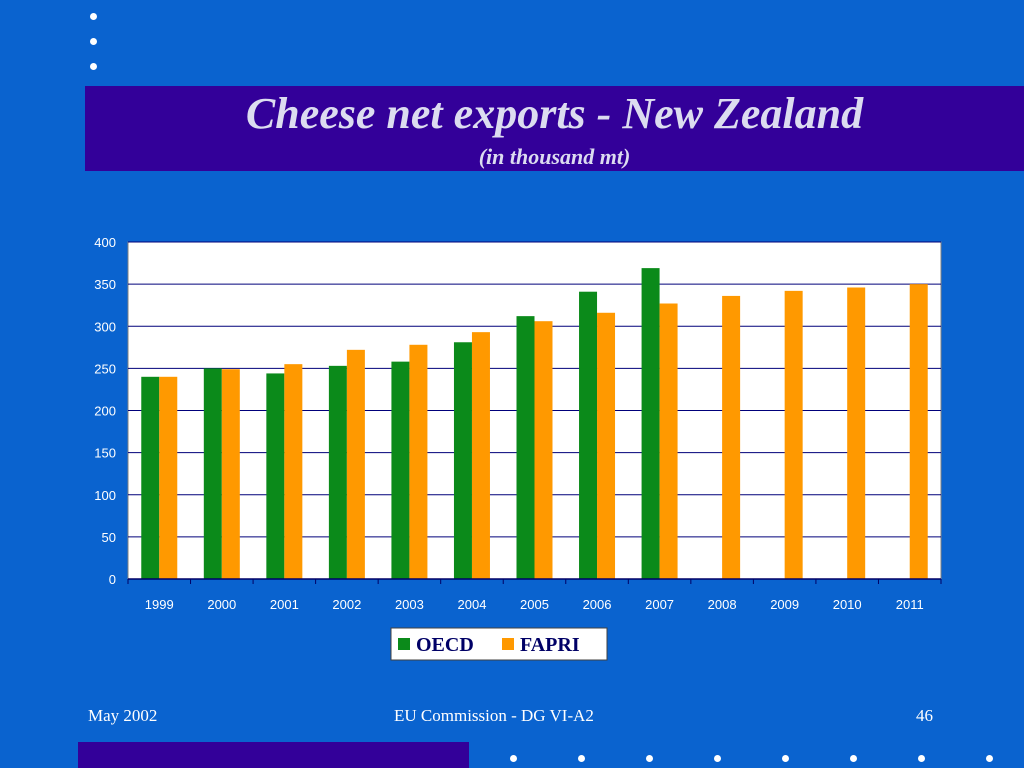 The width and height of the screenshot is (1024, 768). What do you see at coordinates (554, 113) in the screenshot?
I see `slide-title: Cheese net exports - New Zealand` at bounding box center [554, 113].